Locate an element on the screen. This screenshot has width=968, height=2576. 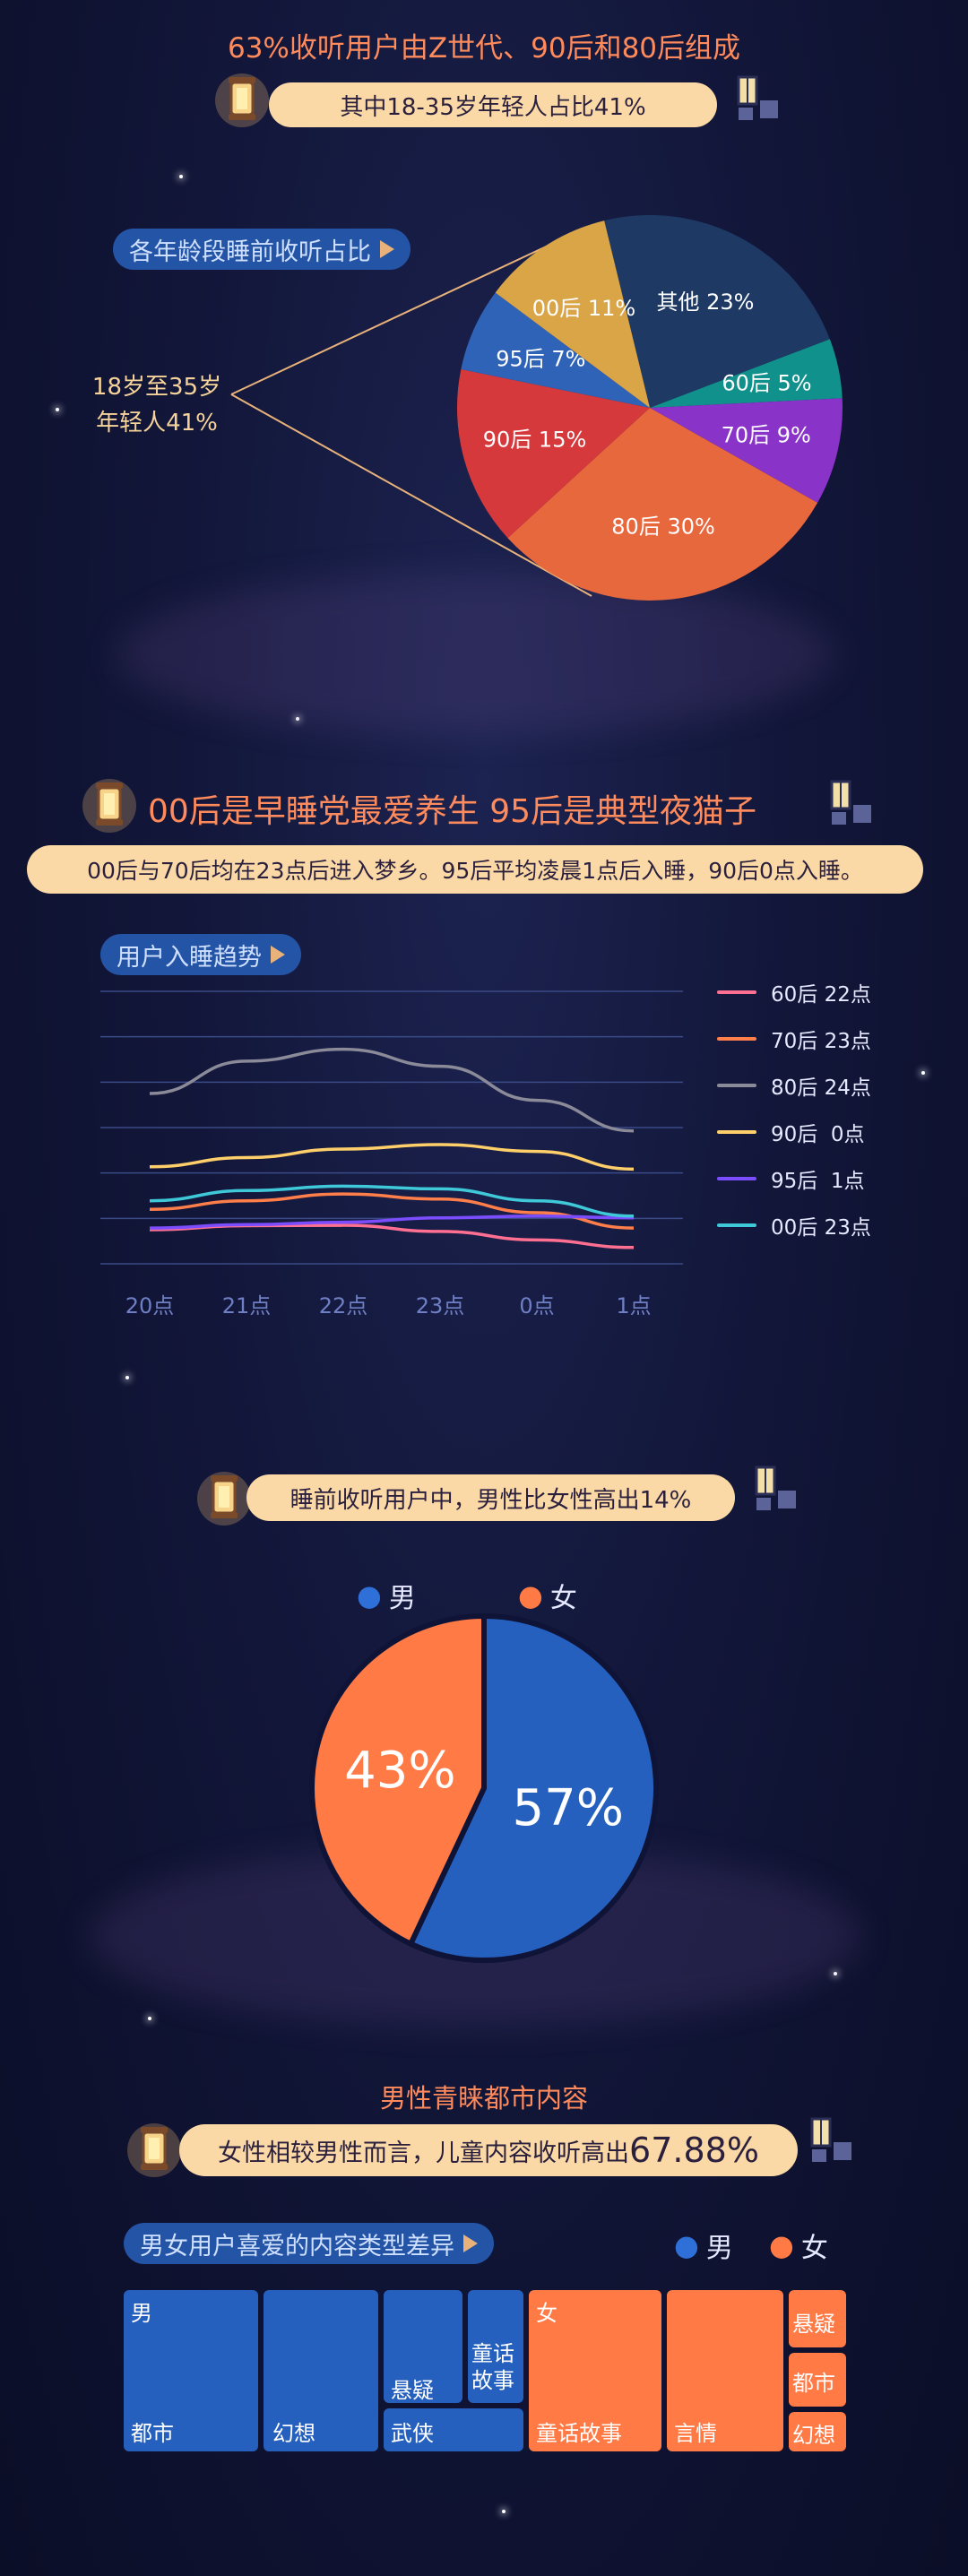
pie-slice-label: 57% is located at coordinates (567, 1808).